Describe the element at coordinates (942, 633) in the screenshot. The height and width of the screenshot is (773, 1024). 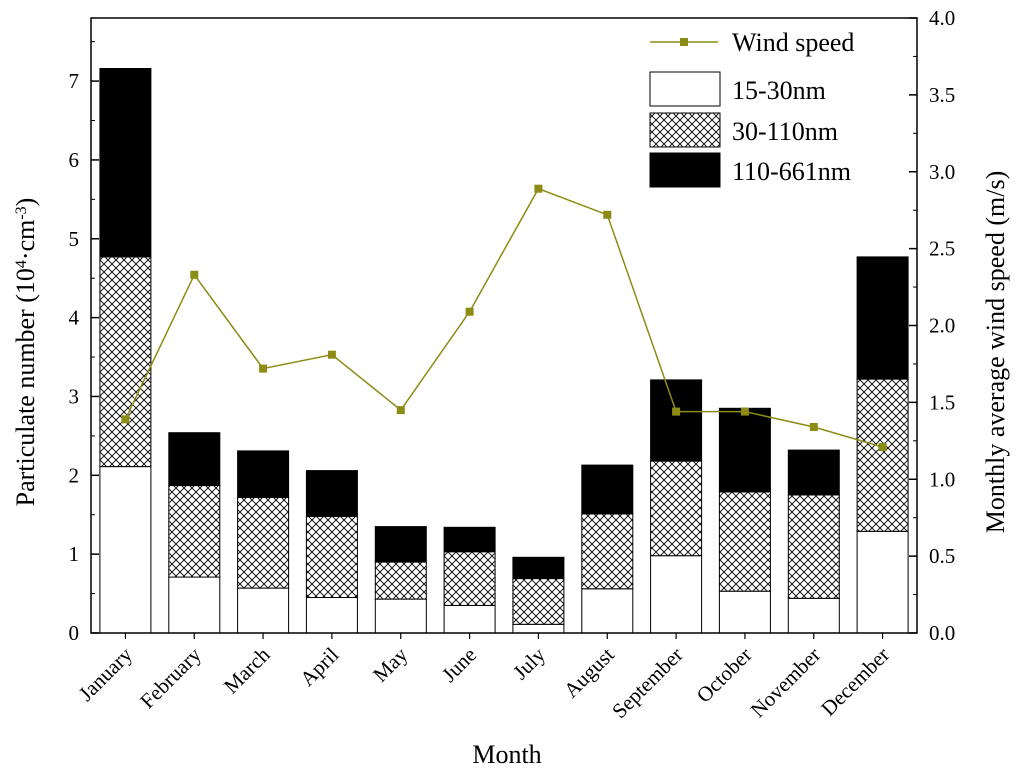
I see `right-tick-label: 0.0` at that location.